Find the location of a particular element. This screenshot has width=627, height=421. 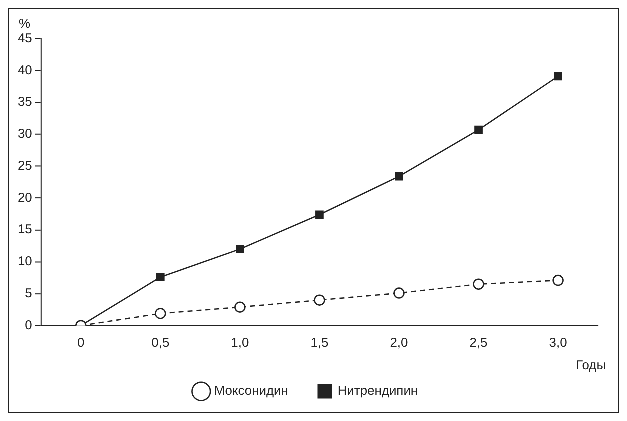

y-tick-label: 5 is located at coordinates (28, 293).